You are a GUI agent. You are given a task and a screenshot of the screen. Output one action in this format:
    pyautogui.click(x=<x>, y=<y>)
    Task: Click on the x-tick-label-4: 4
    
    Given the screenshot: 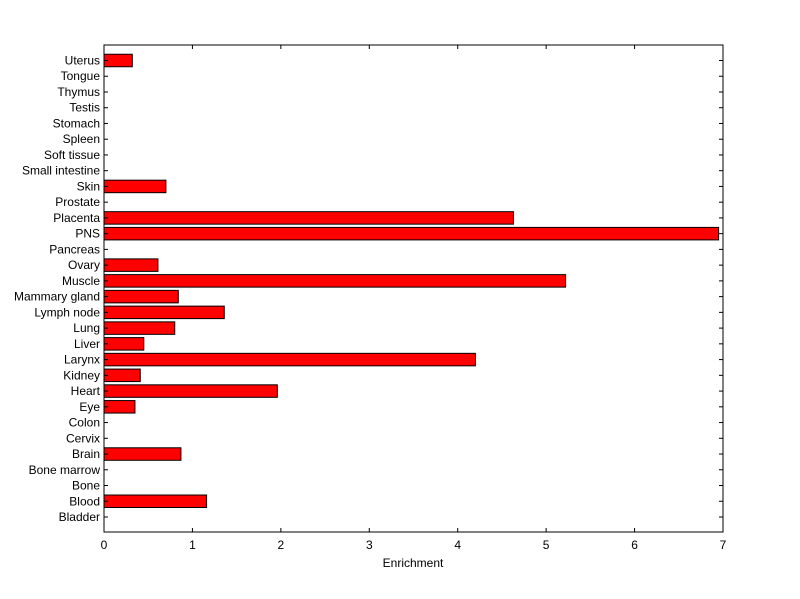 What is the action you would take?
    pyautogui.click(x=457, y=545)
    